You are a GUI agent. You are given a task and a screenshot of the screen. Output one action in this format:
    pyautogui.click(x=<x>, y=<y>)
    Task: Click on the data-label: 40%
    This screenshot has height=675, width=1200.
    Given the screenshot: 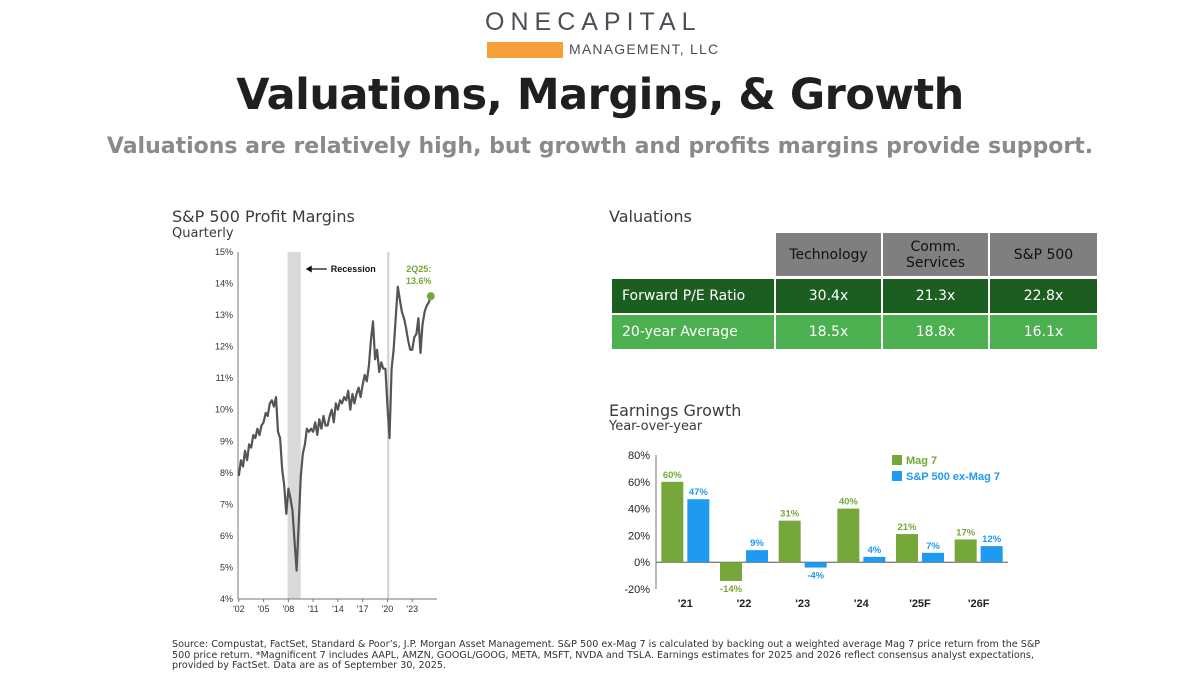 What is the action you would take?
    pyautogui.click(x=849, y=502)
    